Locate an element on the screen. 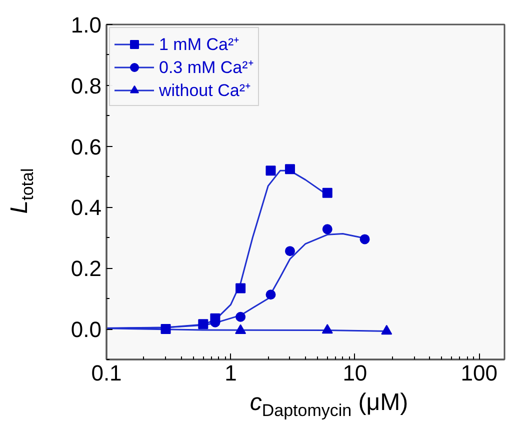 This screenshot has width=508, height=432. y-tick-label: 0.0 is located at coordinates (86, 329).